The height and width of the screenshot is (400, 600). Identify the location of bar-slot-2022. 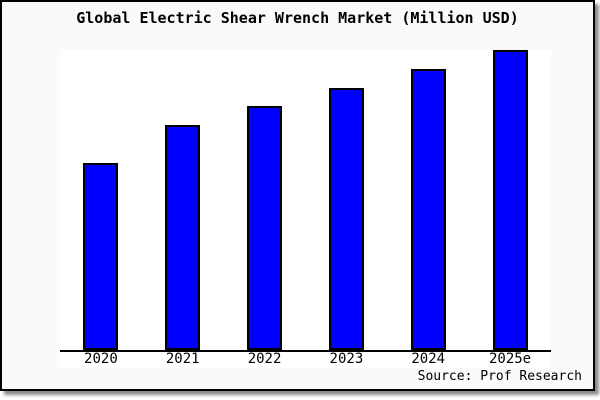
(265, 200).